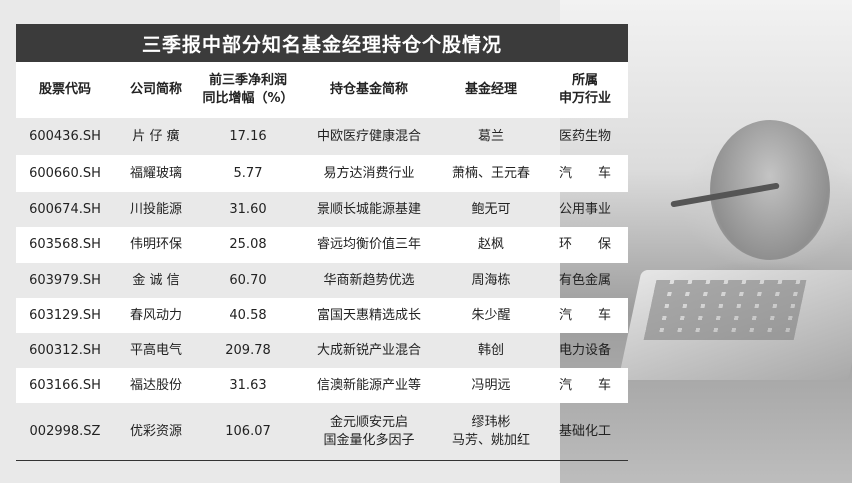  Describe the element at coordinates (369, 440) in the screenshot. I see `fund-line: 国金量化多因子` at that location.